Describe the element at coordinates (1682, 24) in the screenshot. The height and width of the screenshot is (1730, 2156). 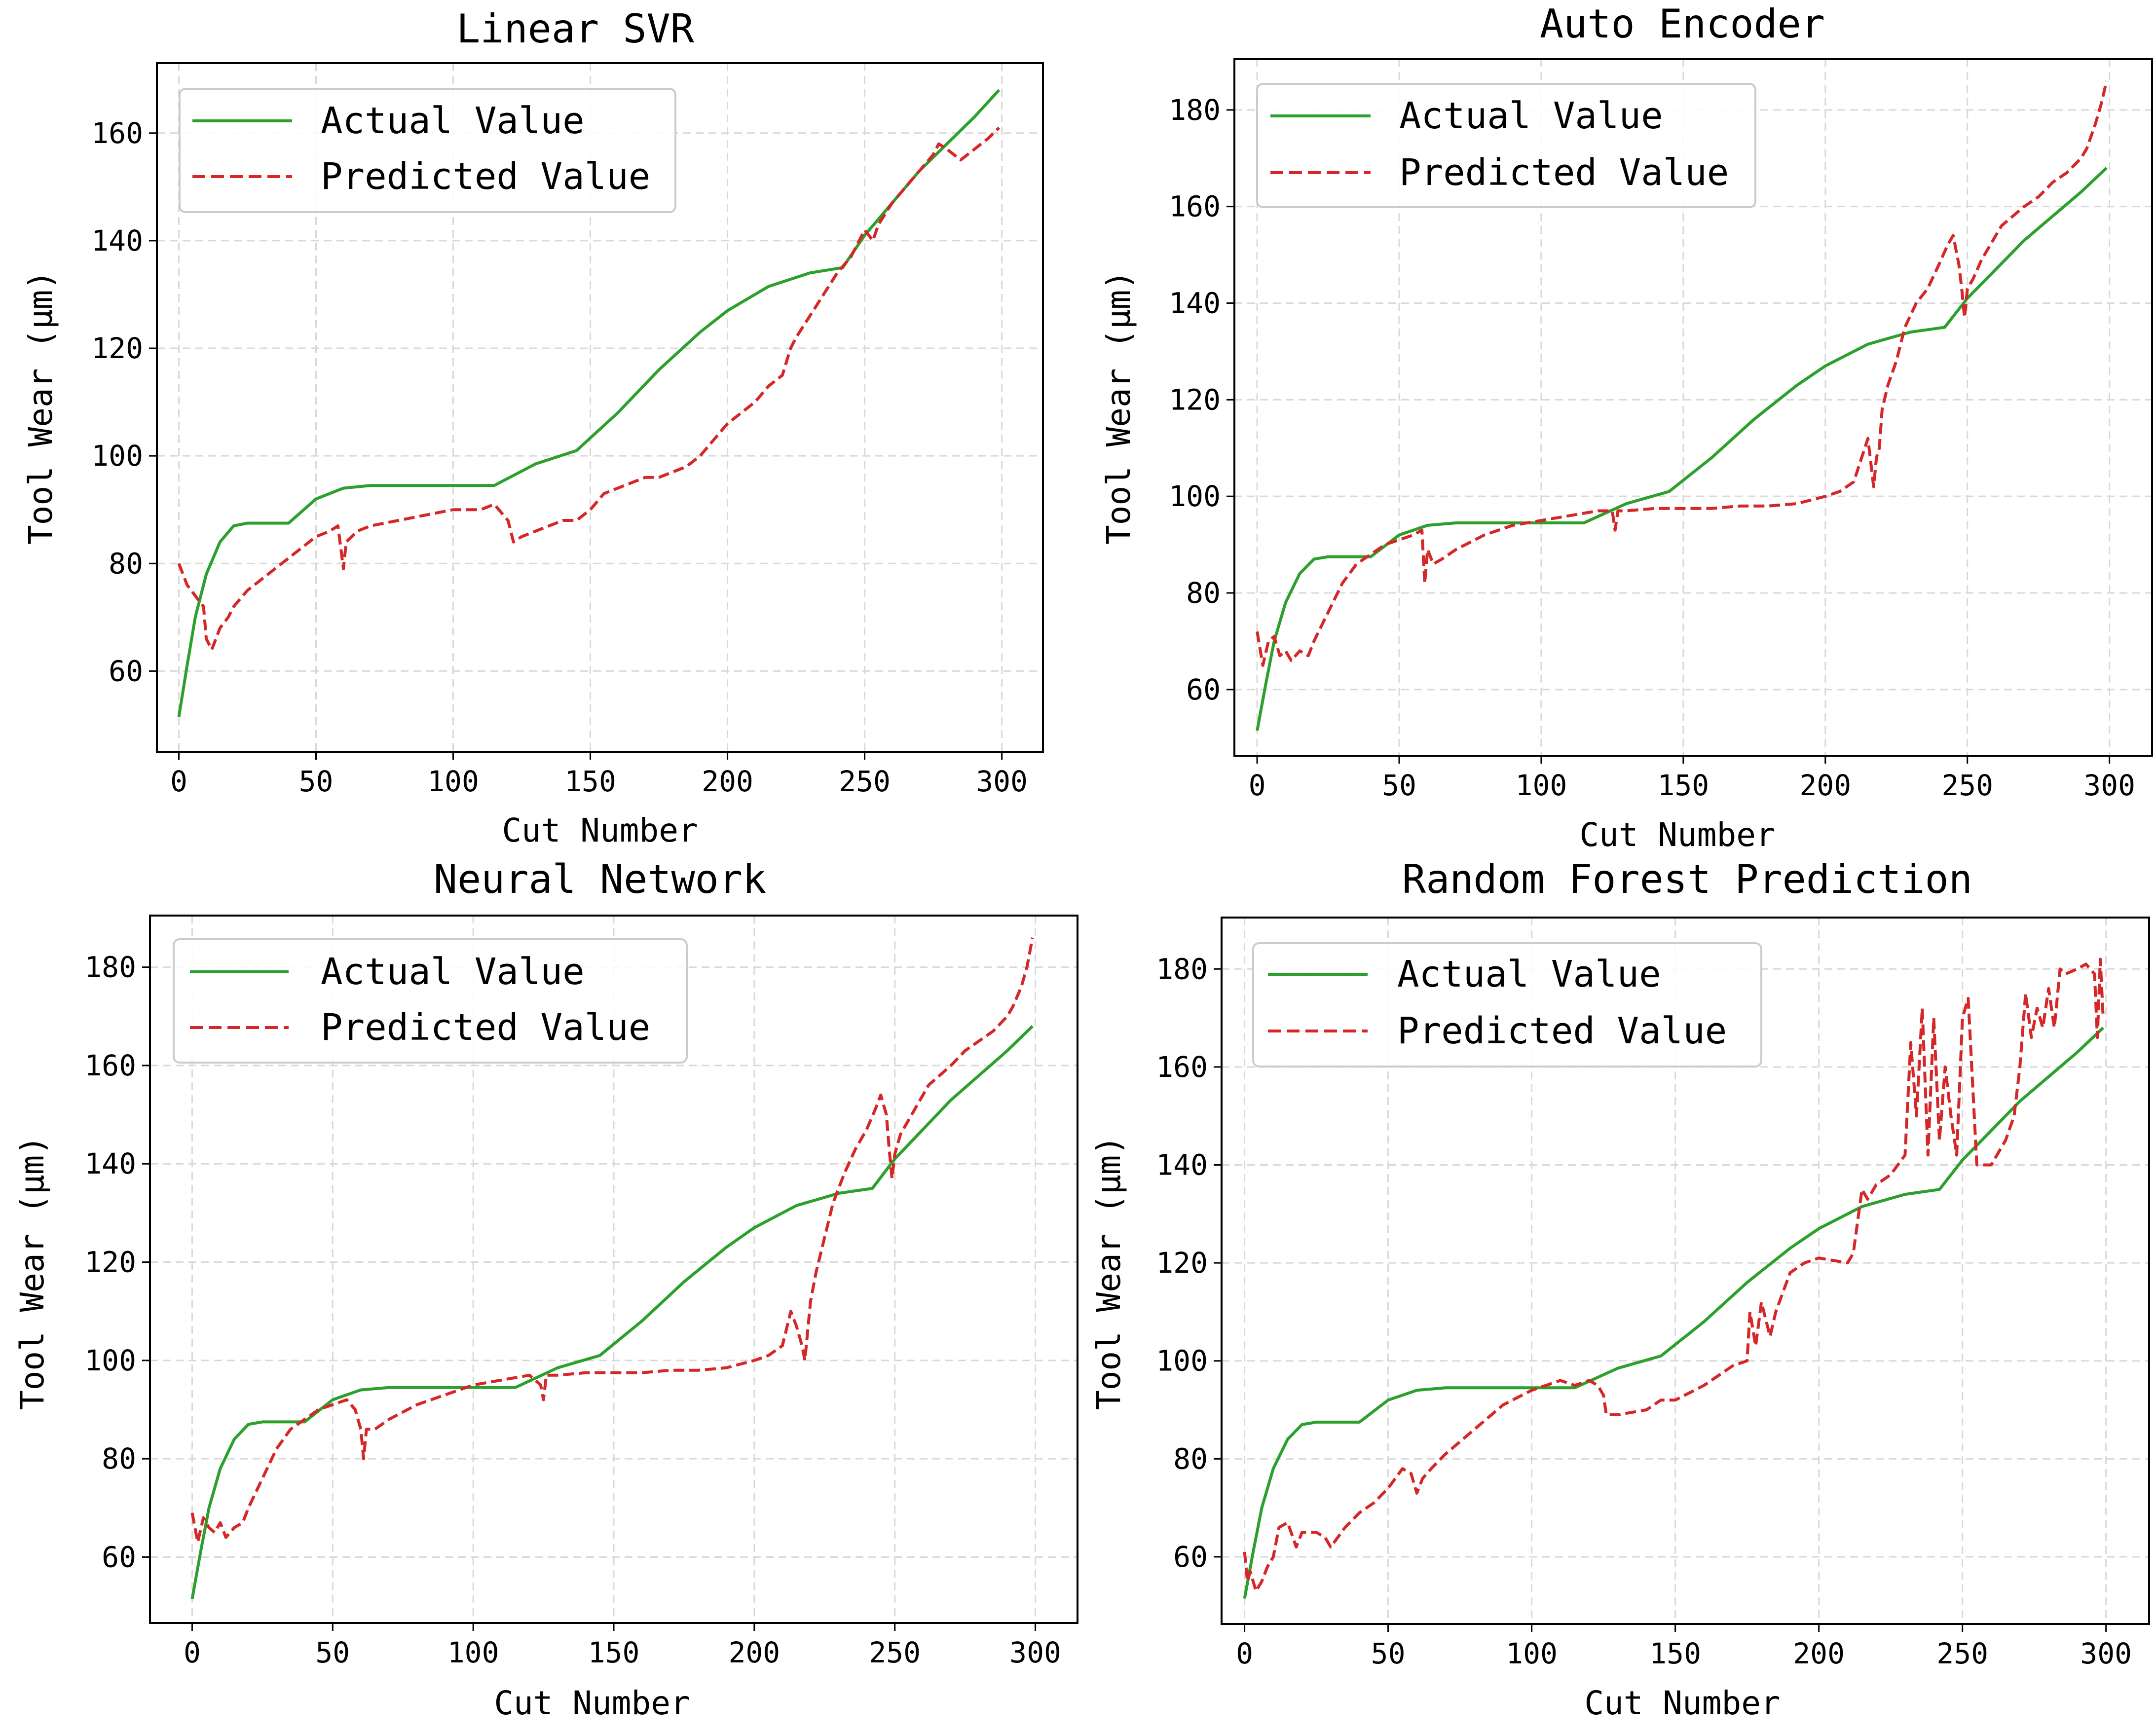
I see `chart-title: Auto Encoder` at that location.